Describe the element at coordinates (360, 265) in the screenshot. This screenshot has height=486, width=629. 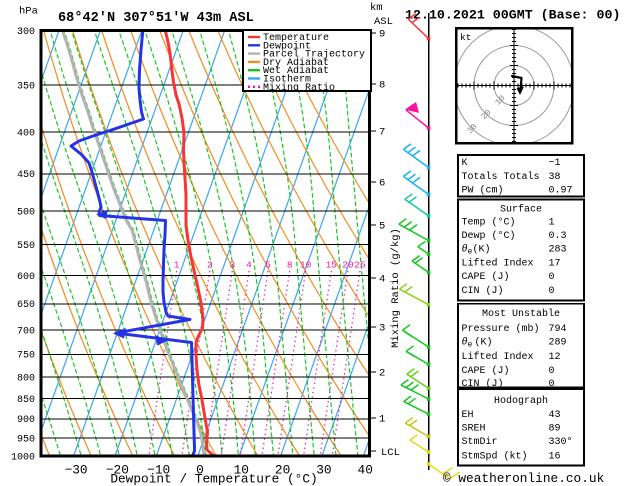
I see `svg-text: 25` at that location.